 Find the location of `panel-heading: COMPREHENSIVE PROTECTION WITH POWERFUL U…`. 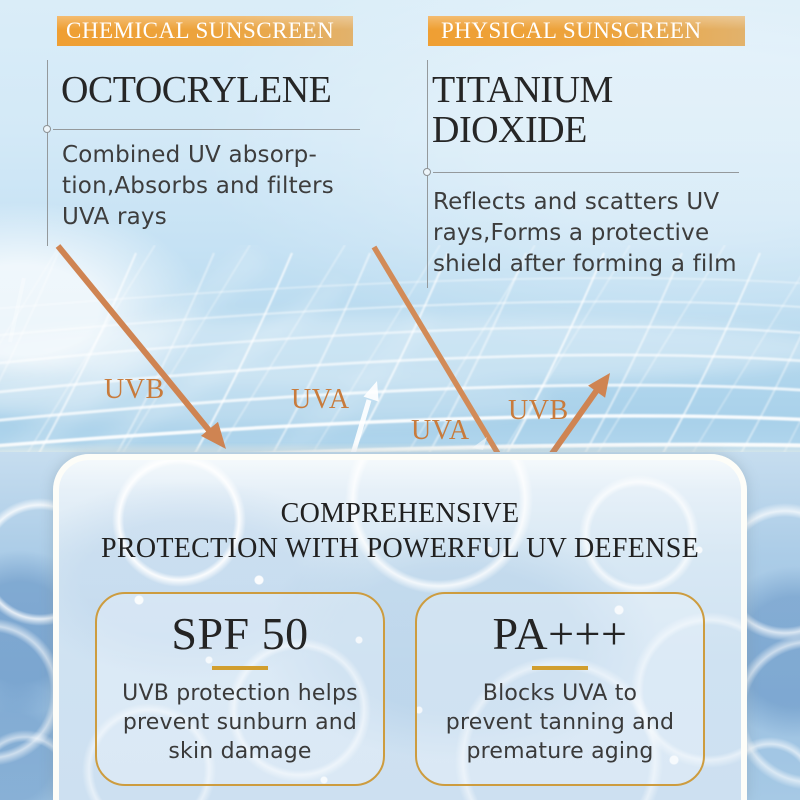

panel-heading: COMPREHENSIVE PROTECTION WITH POWERFUL U… is located at coordinates (400, 531).